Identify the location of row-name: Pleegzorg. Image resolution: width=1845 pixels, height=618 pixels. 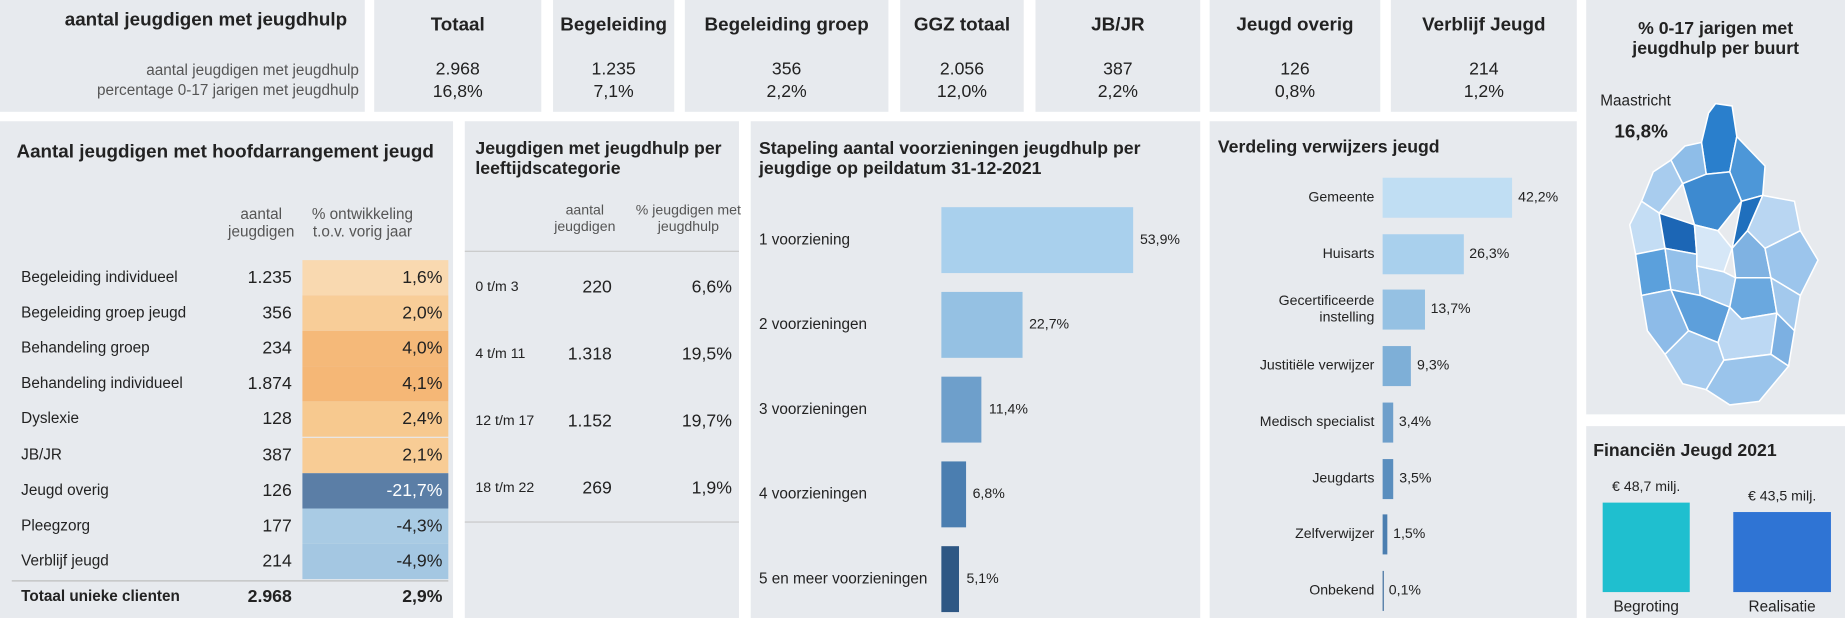
(56, 524).